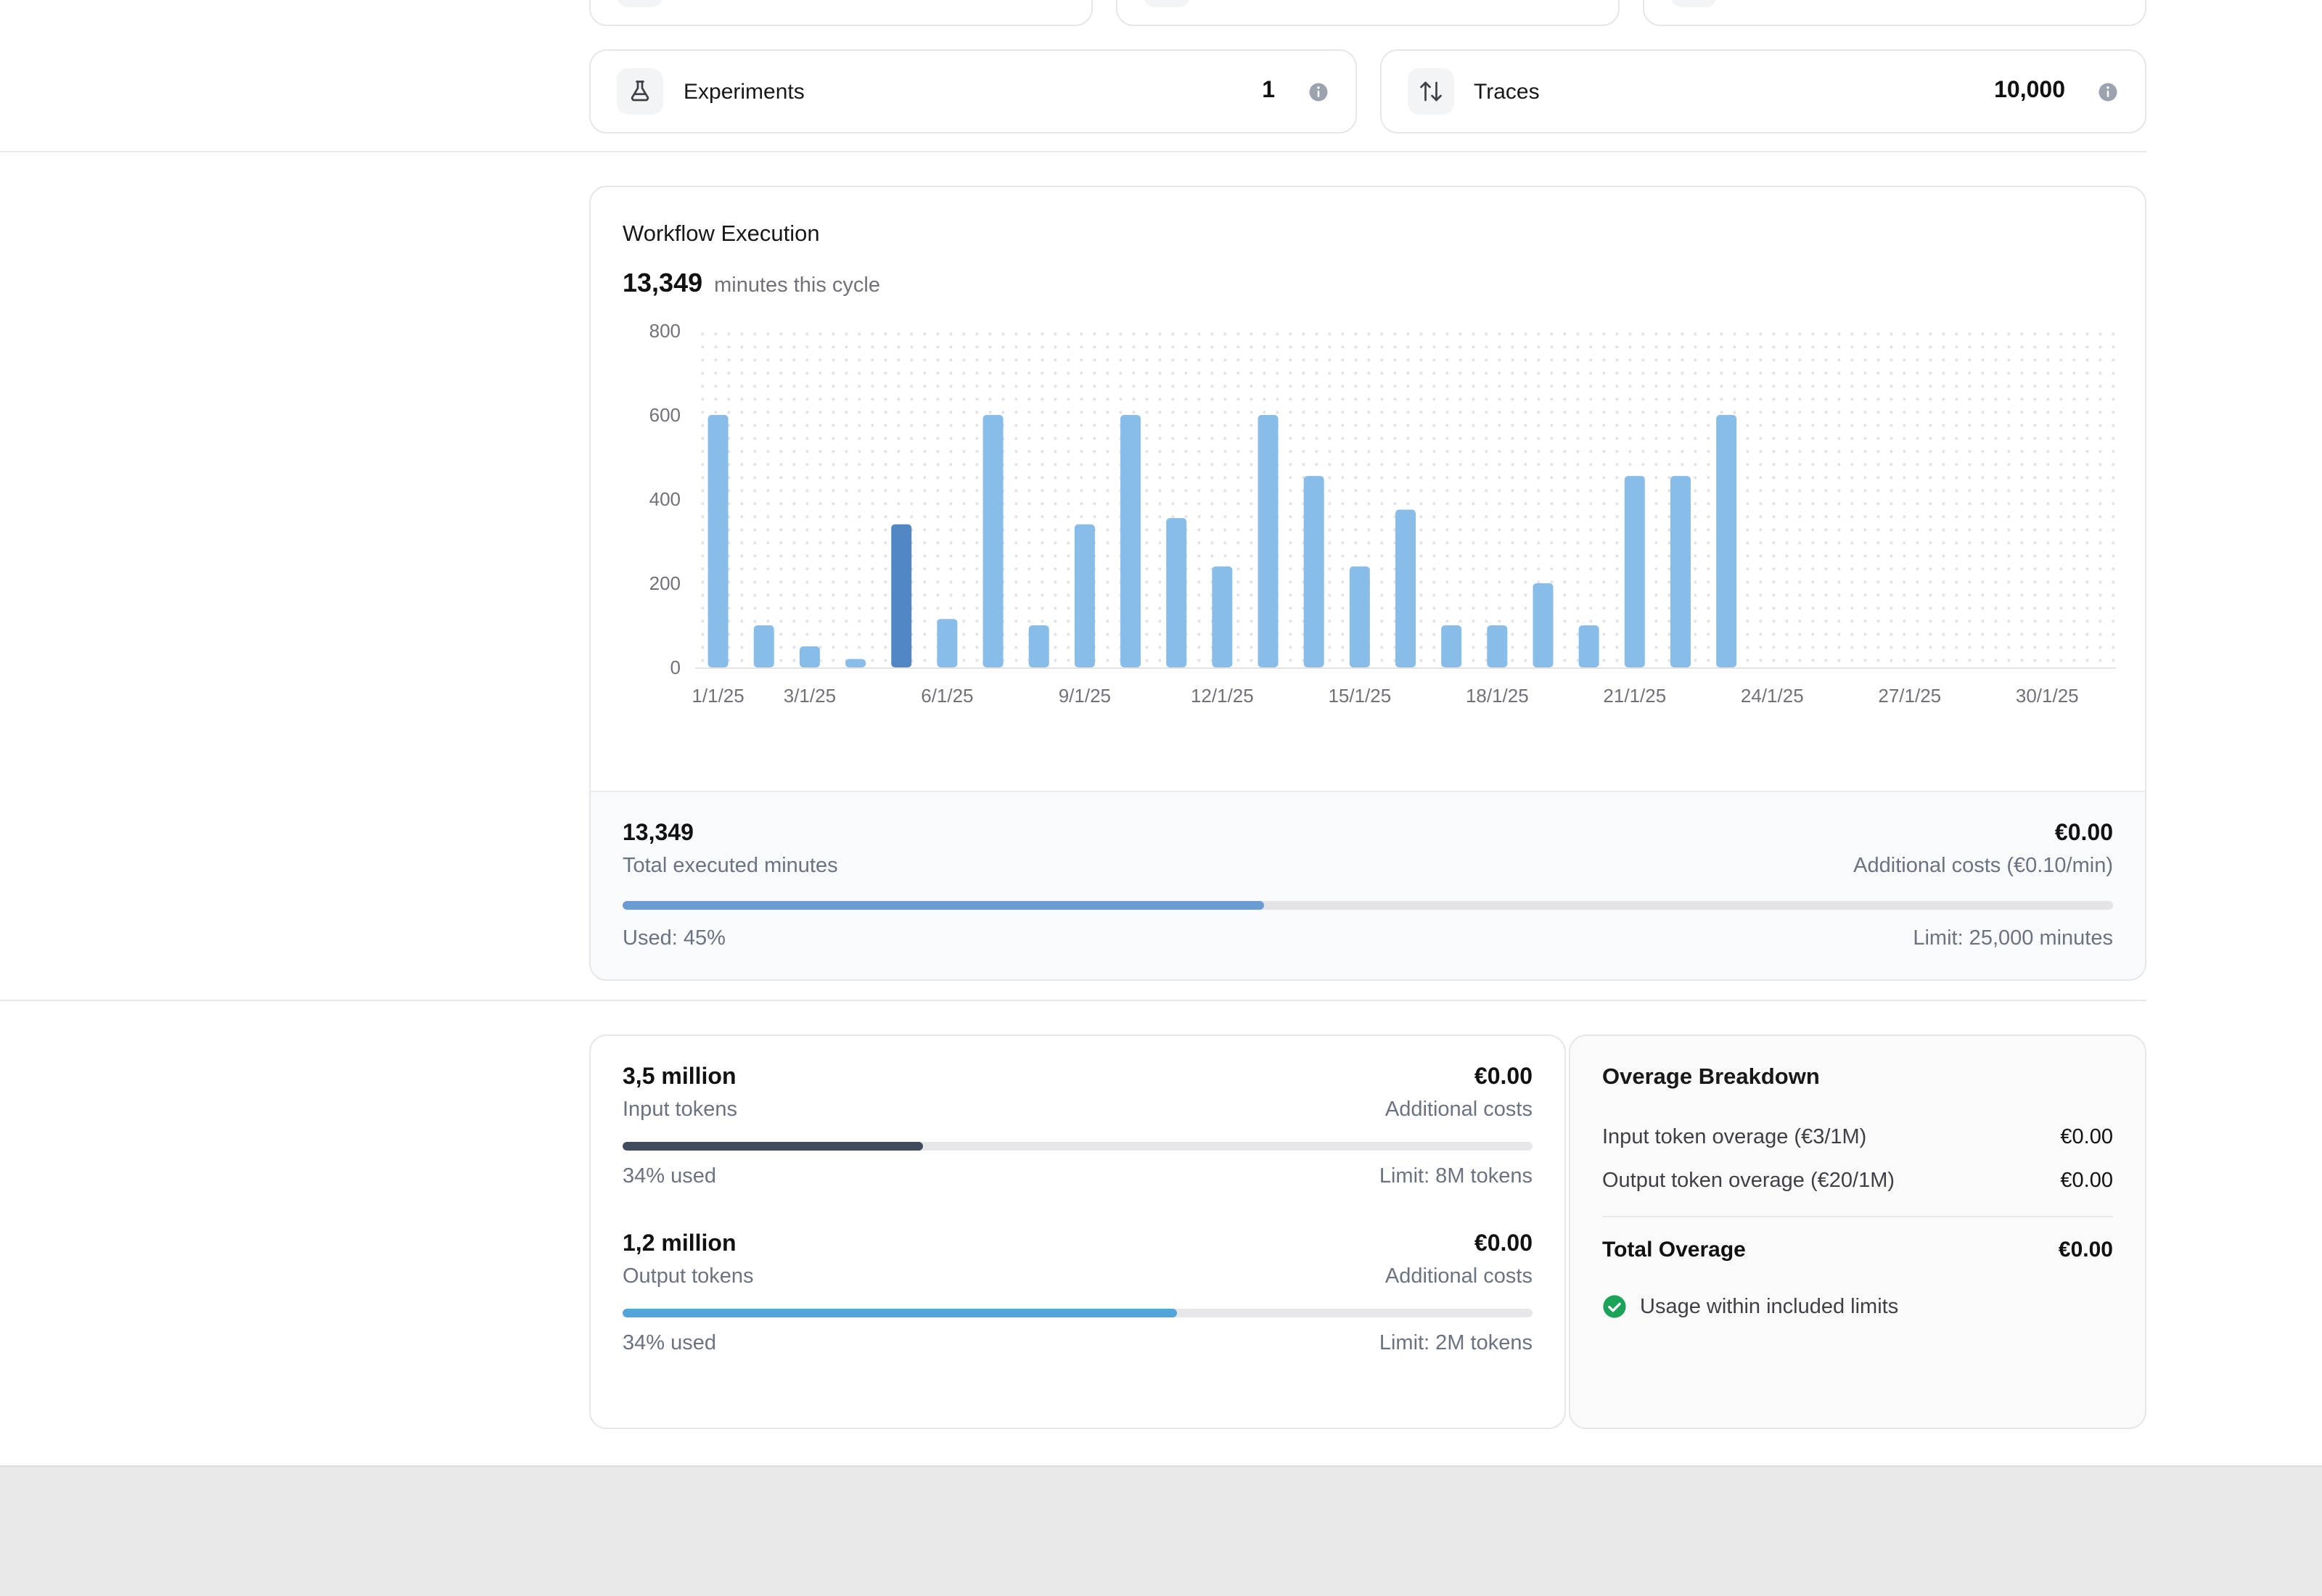 This screenshot has height=1596, width=2322. I want to click on workflow-cost-label: Additional costs (€0.10/min), so click(1983, 866).